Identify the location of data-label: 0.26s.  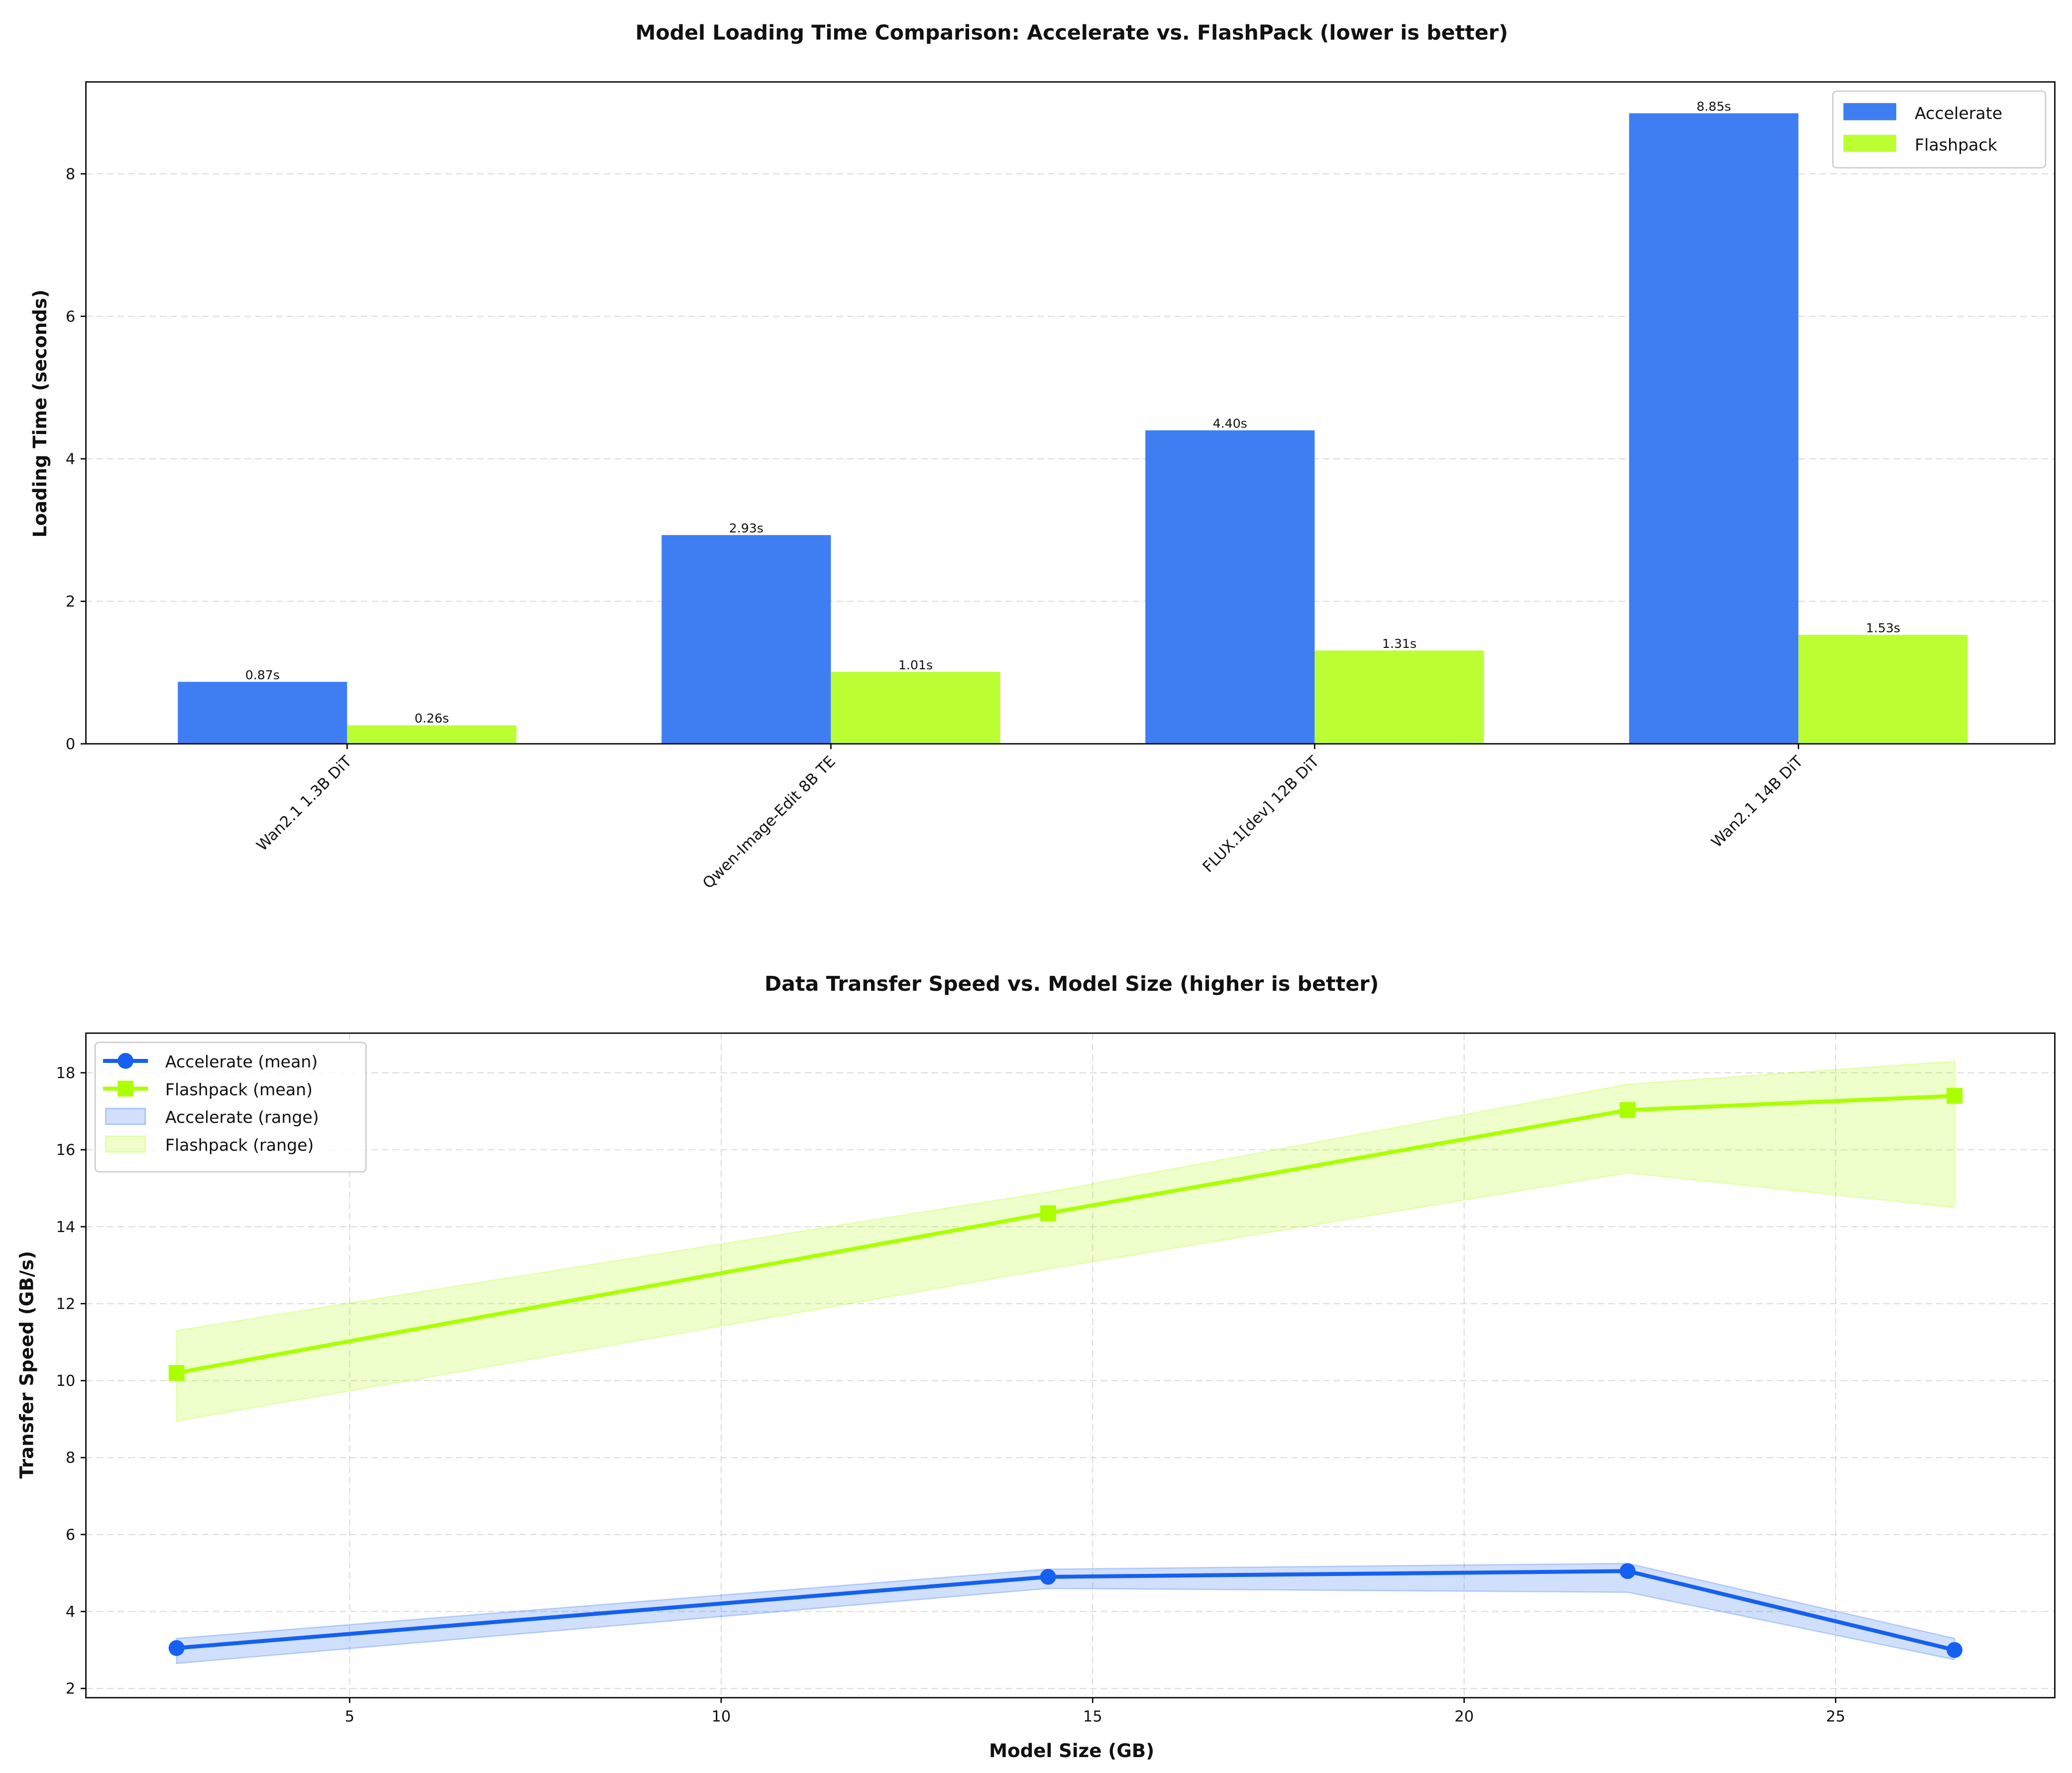
(432, 719).